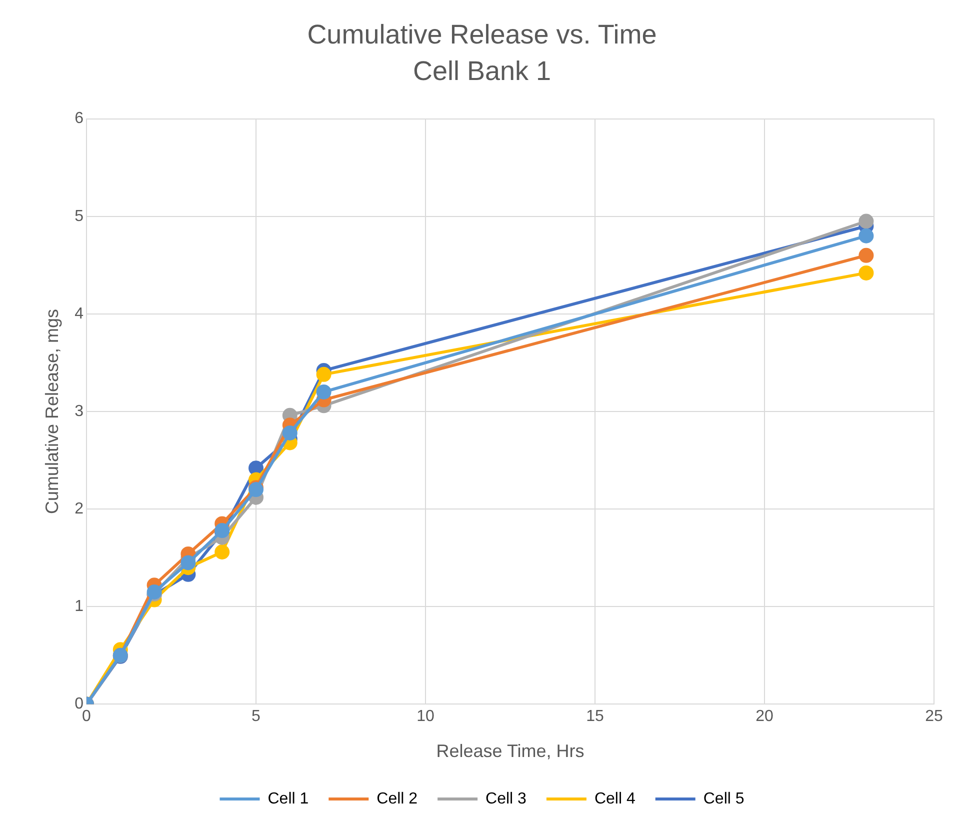 The height and width of the screenshot is (837, 956). What do you see at coordinates (425, 717) in the screenshot?
I see `x-tick-label: 10` at bounding box center [425, 717].